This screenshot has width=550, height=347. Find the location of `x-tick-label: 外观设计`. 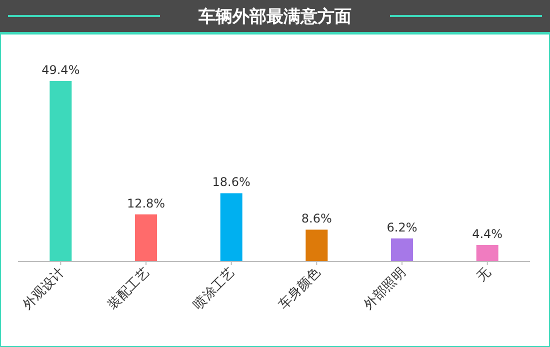

x-tick-label: 外观设计 is located at coordinates (44, 289).